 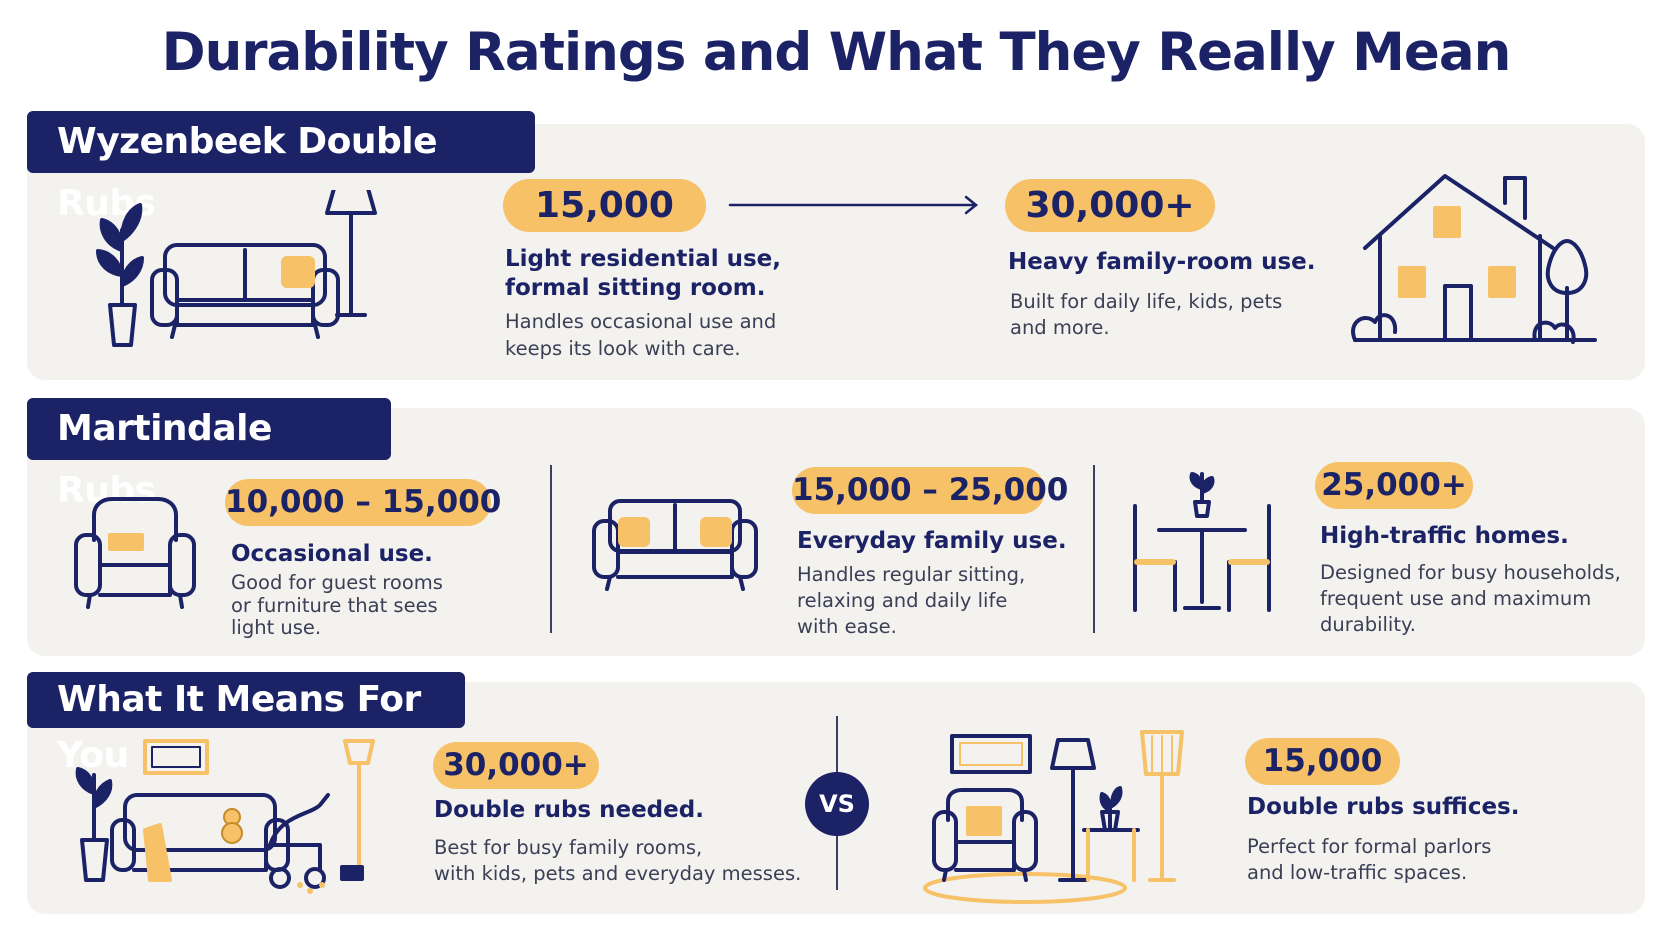 What do you see at coordinates (1383, 807) in the screenshot?
I see `what-it-means-right-head: Double rubs suffices.` at bounding box center [1383, 807].